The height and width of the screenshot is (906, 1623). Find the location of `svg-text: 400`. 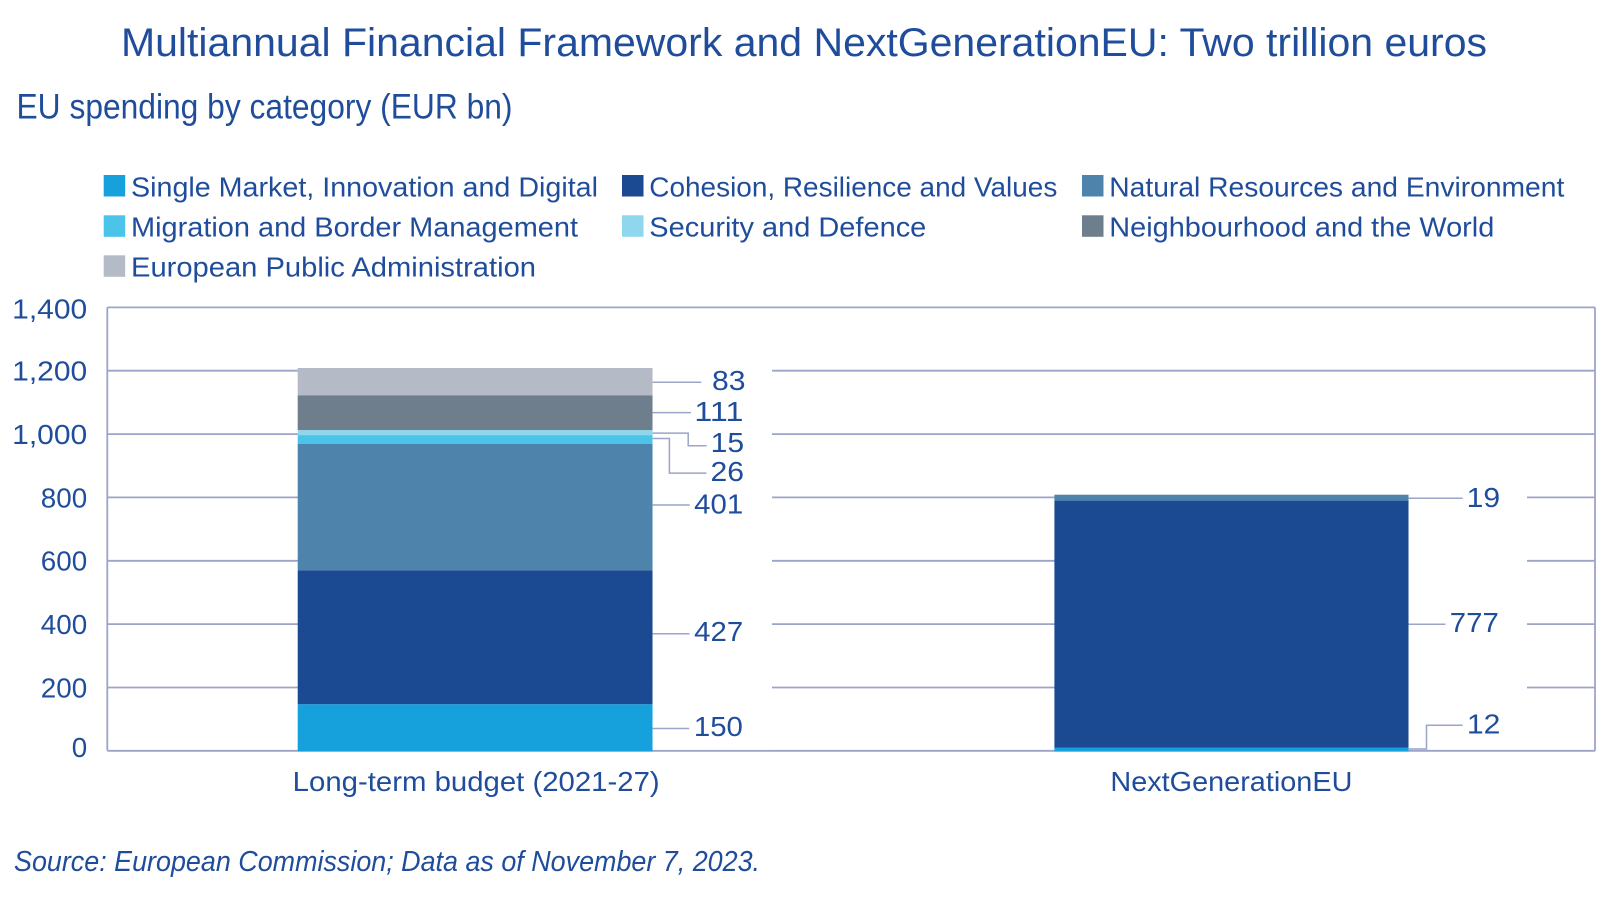

svg-text: 400 is located at coordinates (64, 624).